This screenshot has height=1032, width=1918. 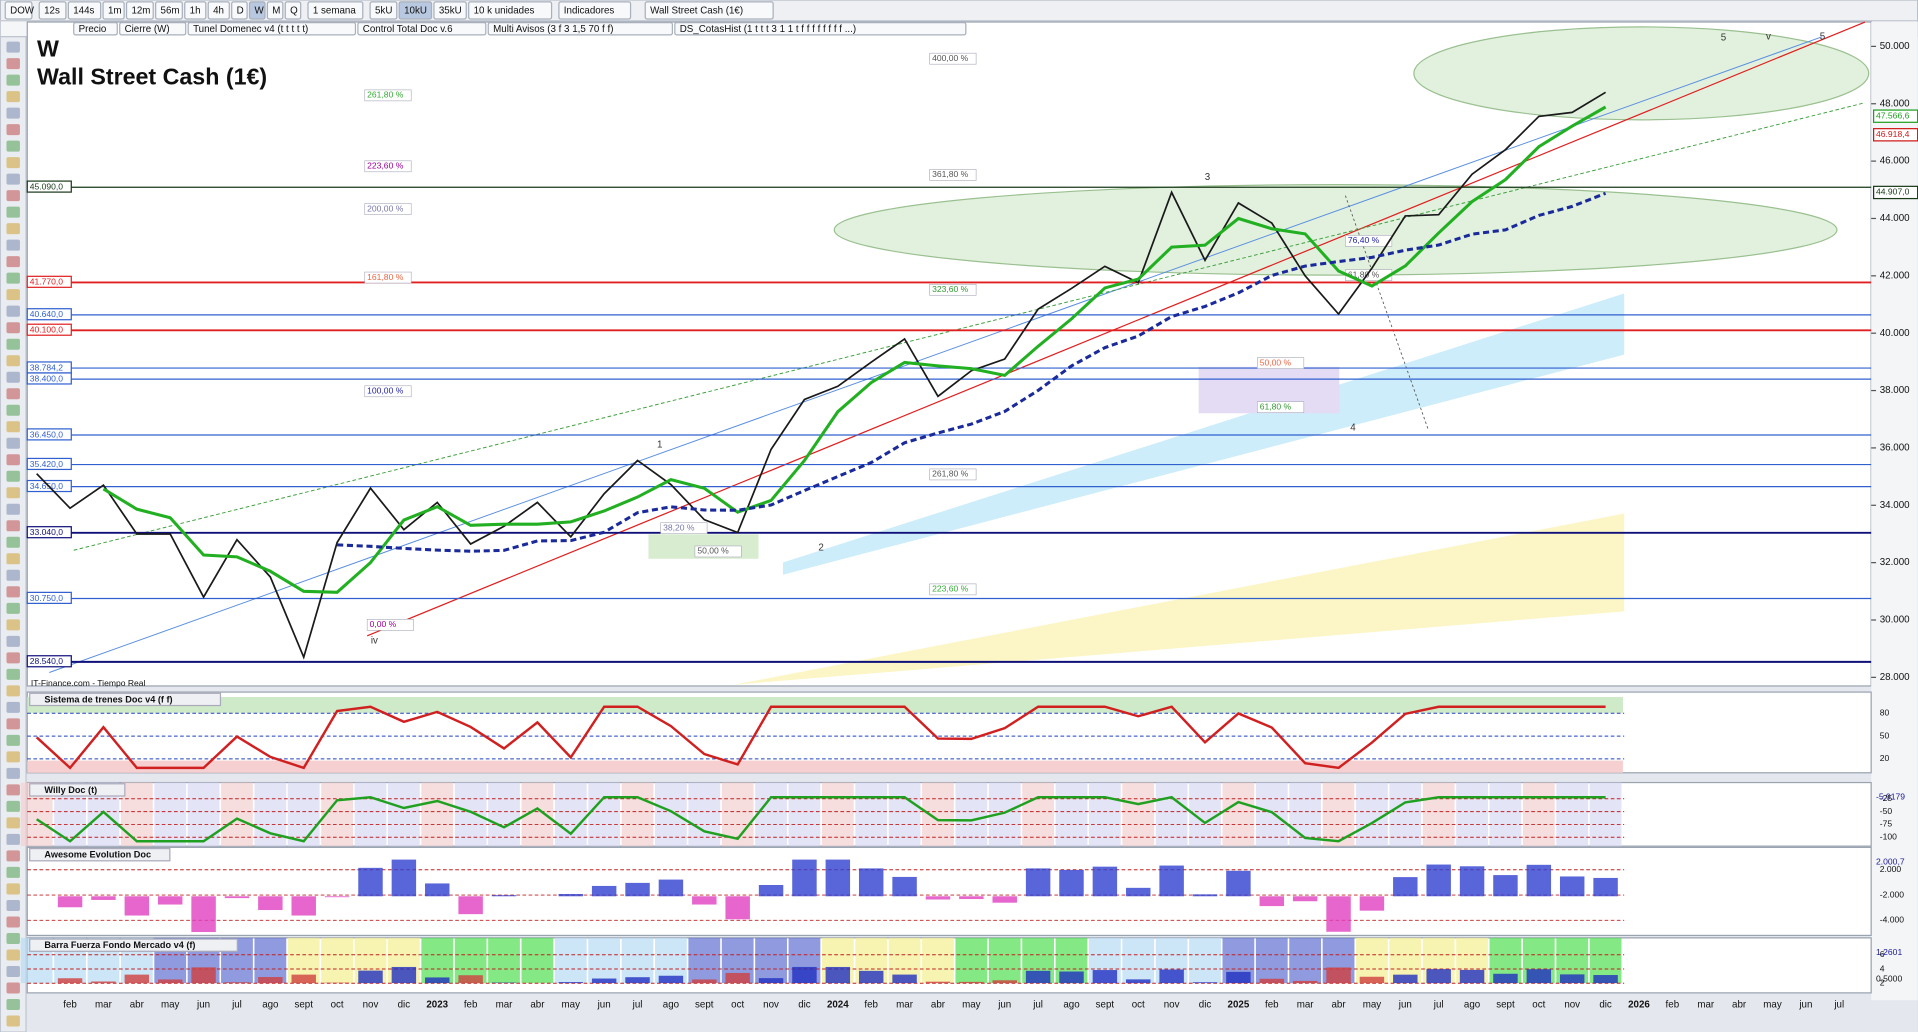 I want to click on timeframe-button-label: M, so click(x=276, y=11).